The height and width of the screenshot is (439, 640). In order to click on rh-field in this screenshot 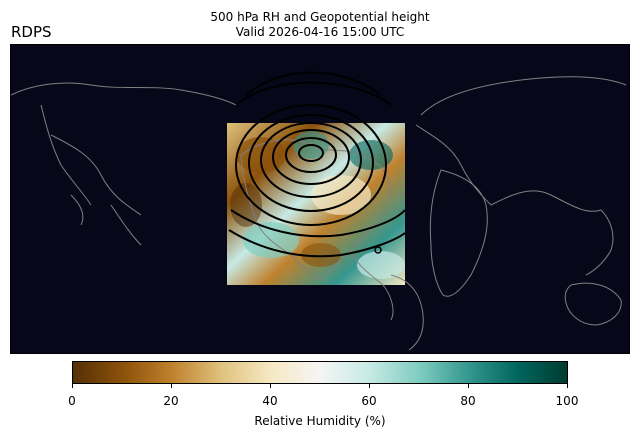, I will do `click(316, 204)`.